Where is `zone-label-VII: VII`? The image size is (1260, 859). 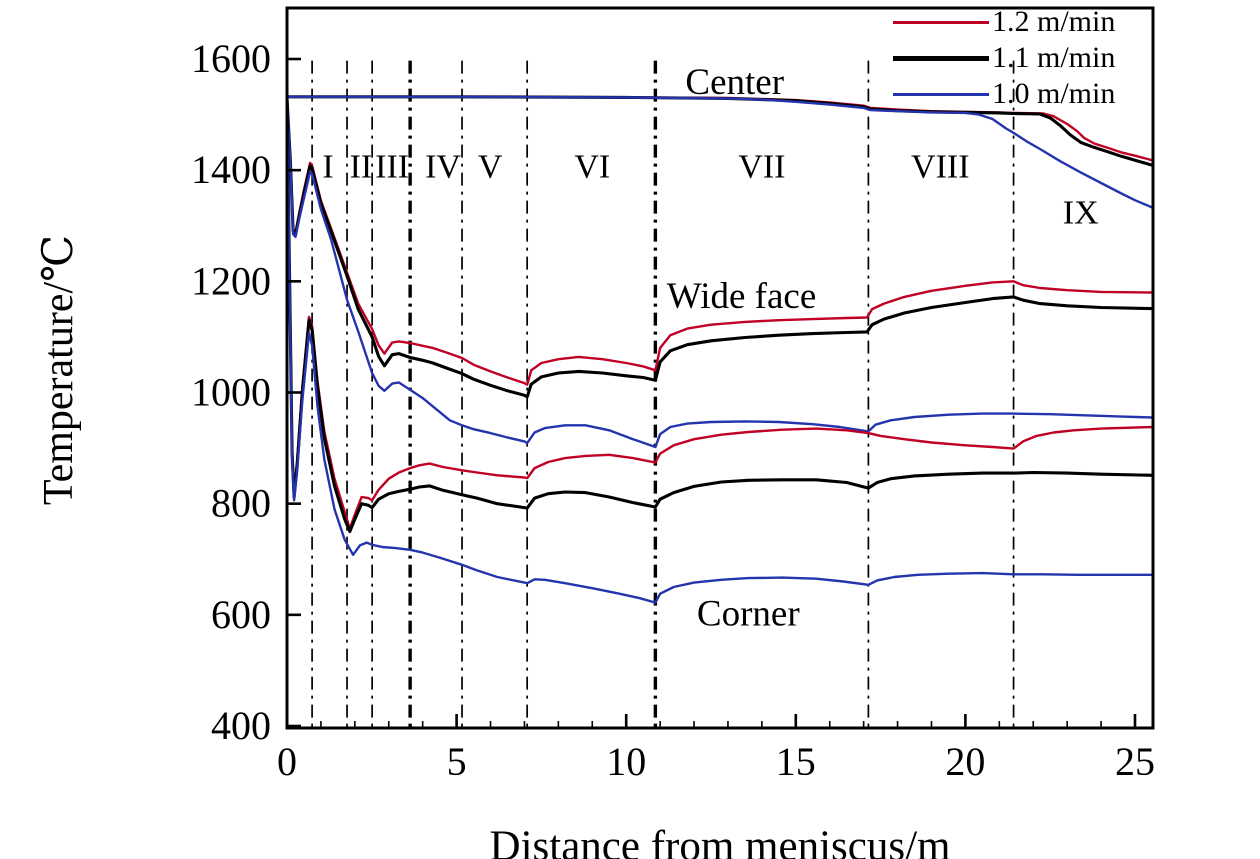 zone-label-VII: VII is located at coordinates (761, 167).